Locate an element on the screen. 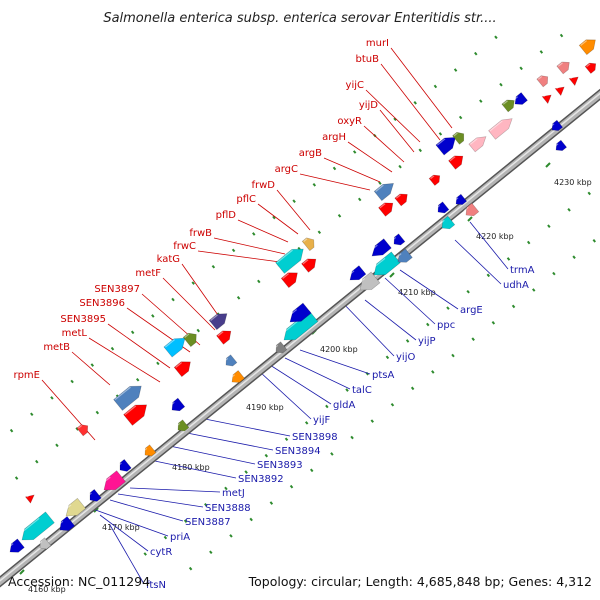 The image size is (600, 600). gene-label-katg: katG is located at coordinates (168, 259).